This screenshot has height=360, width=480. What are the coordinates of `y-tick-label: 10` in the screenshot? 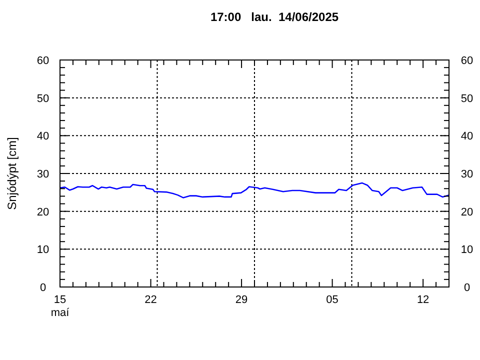 It's located at (43, 250).